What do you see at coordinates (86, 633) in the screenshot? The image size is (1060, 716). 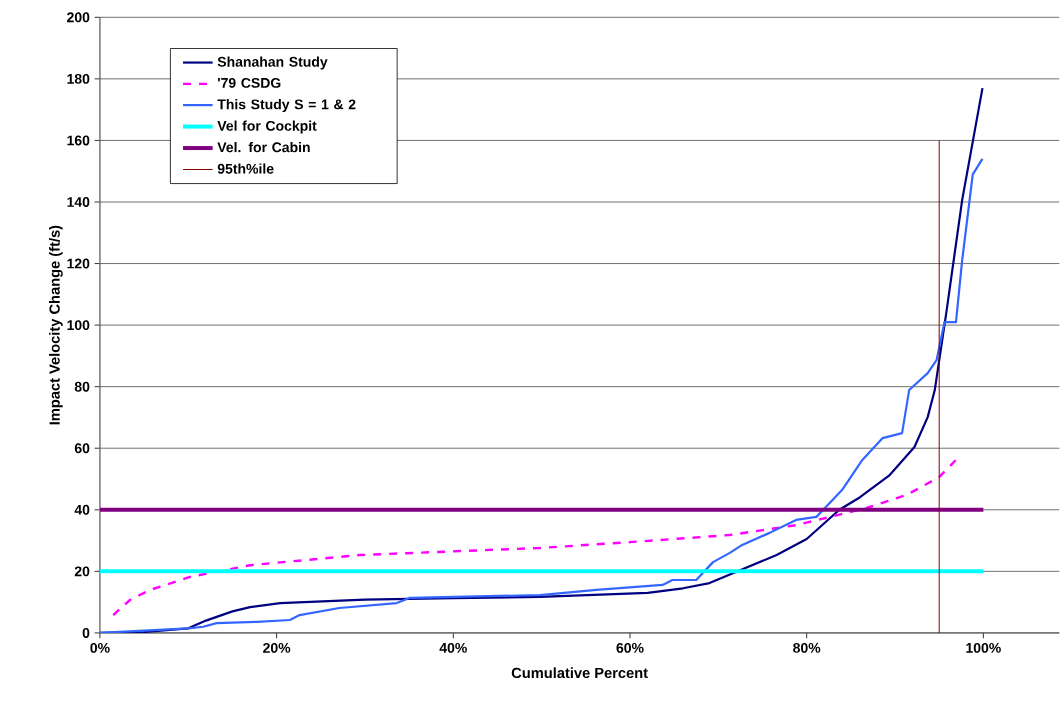 I see `y-tick-label: 0` at bounding box center [86, 633].